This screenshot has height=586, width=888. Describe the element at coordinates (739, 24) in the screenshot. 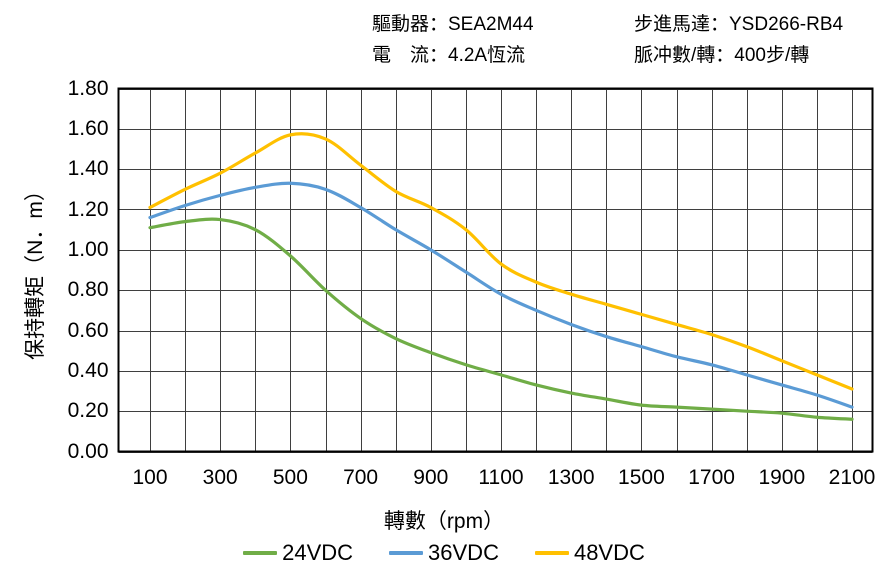

I see `stepper-motor-model-text: 步進馬達：YSD266-RB4` at that location.